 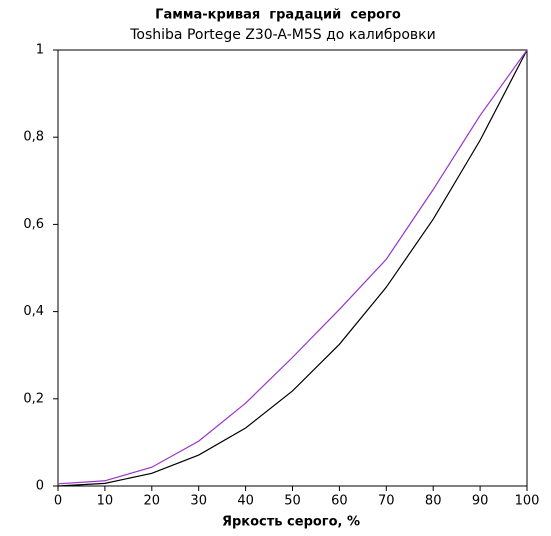 I want to click on x-tick-label: 60, so click(x=339, y=501).